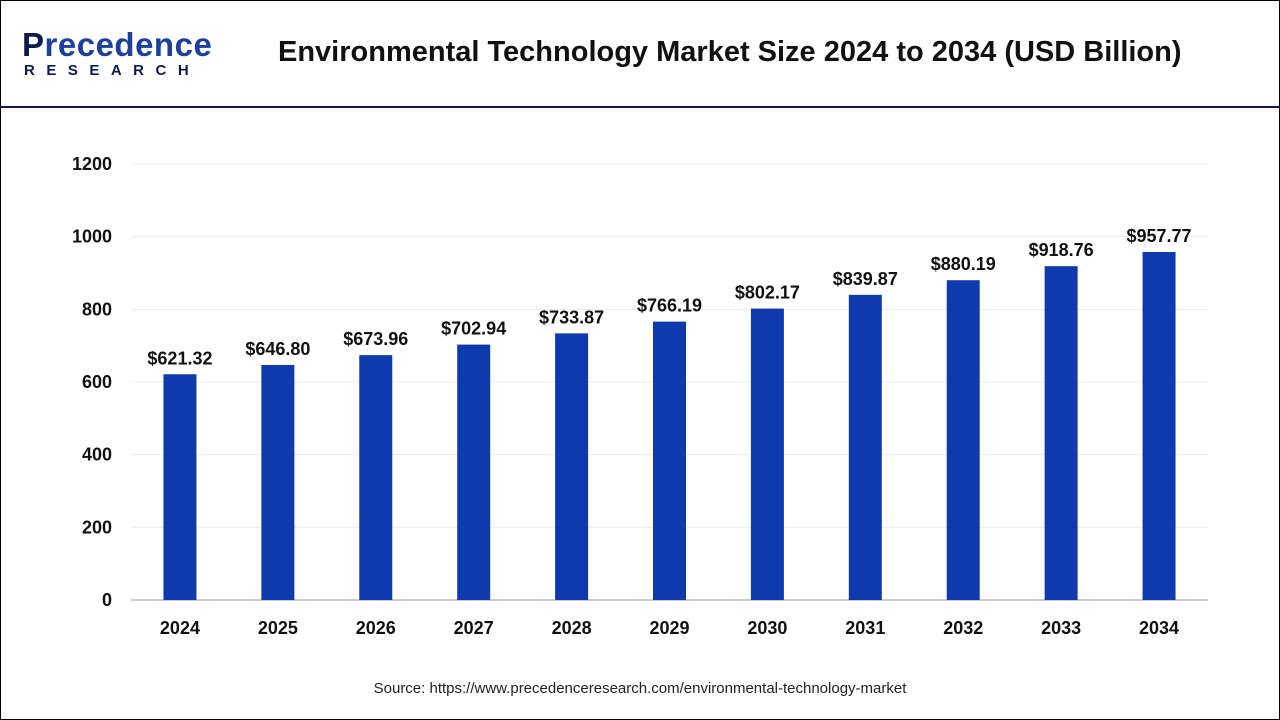  What do you see at coordinates (474, 628) in the screenshot?
I see `x-tick-label: 2027` at bounding box center [474, 628].